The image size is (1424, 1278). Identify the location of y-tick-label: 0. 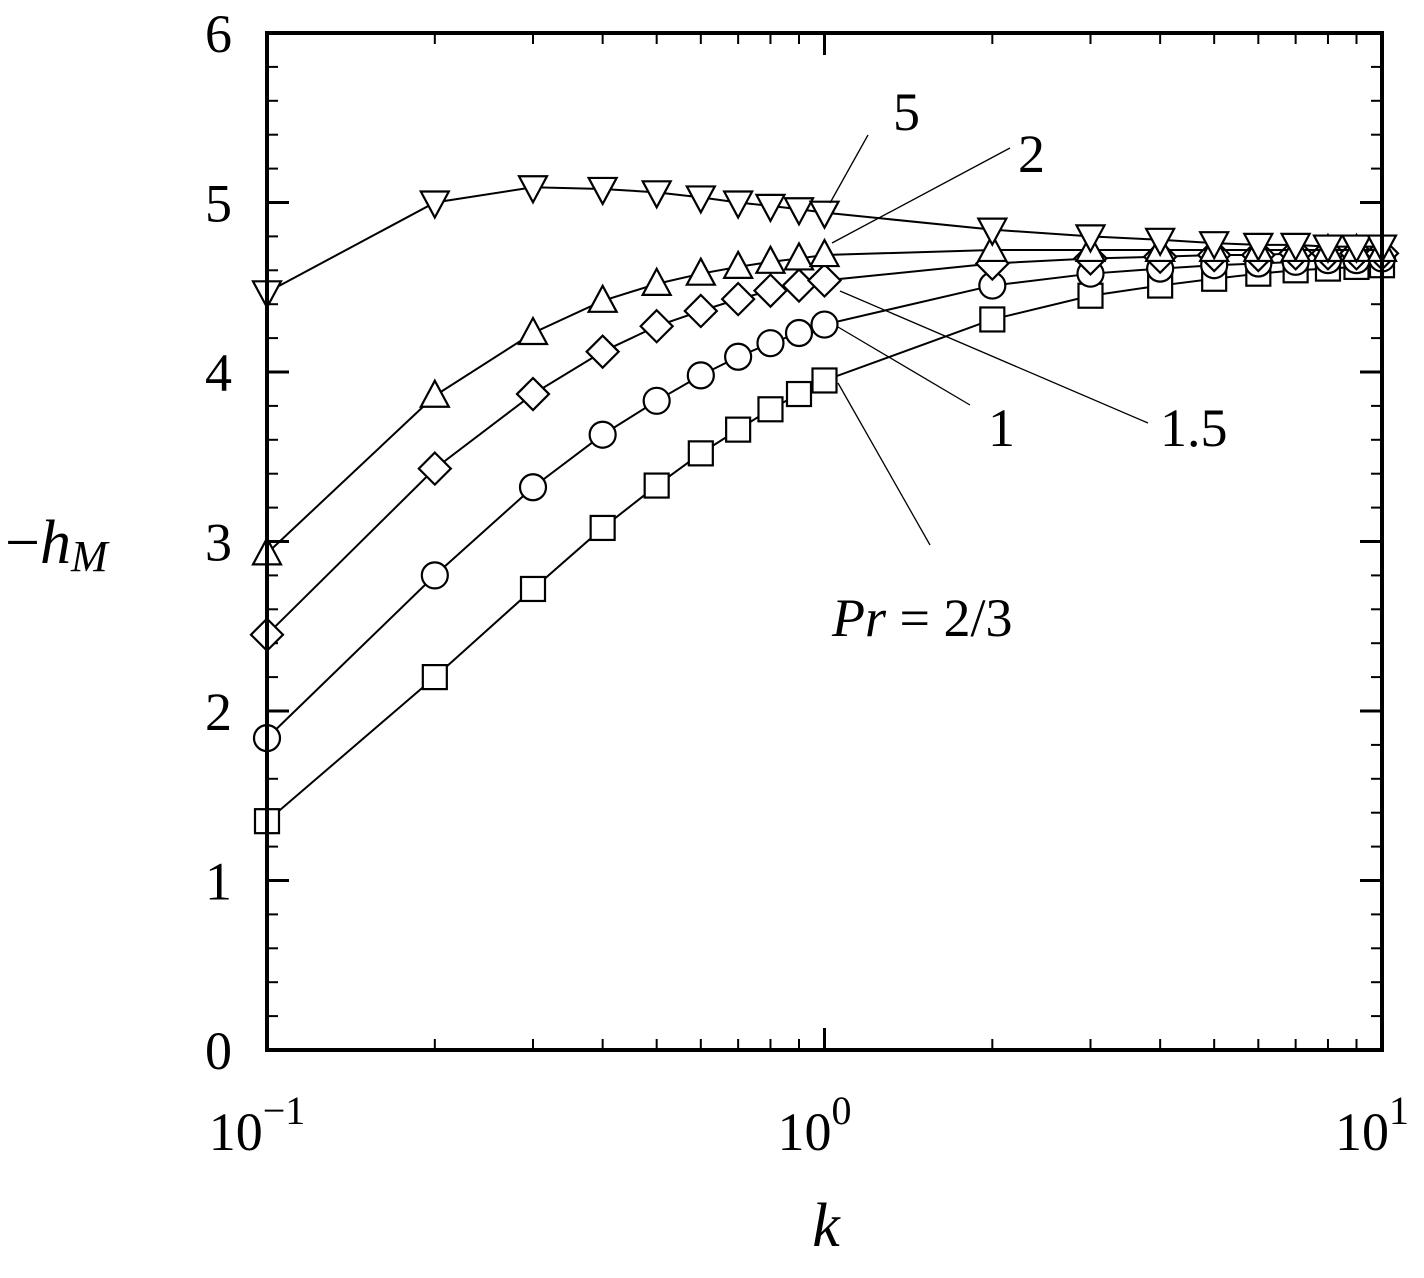
(218, 1051).